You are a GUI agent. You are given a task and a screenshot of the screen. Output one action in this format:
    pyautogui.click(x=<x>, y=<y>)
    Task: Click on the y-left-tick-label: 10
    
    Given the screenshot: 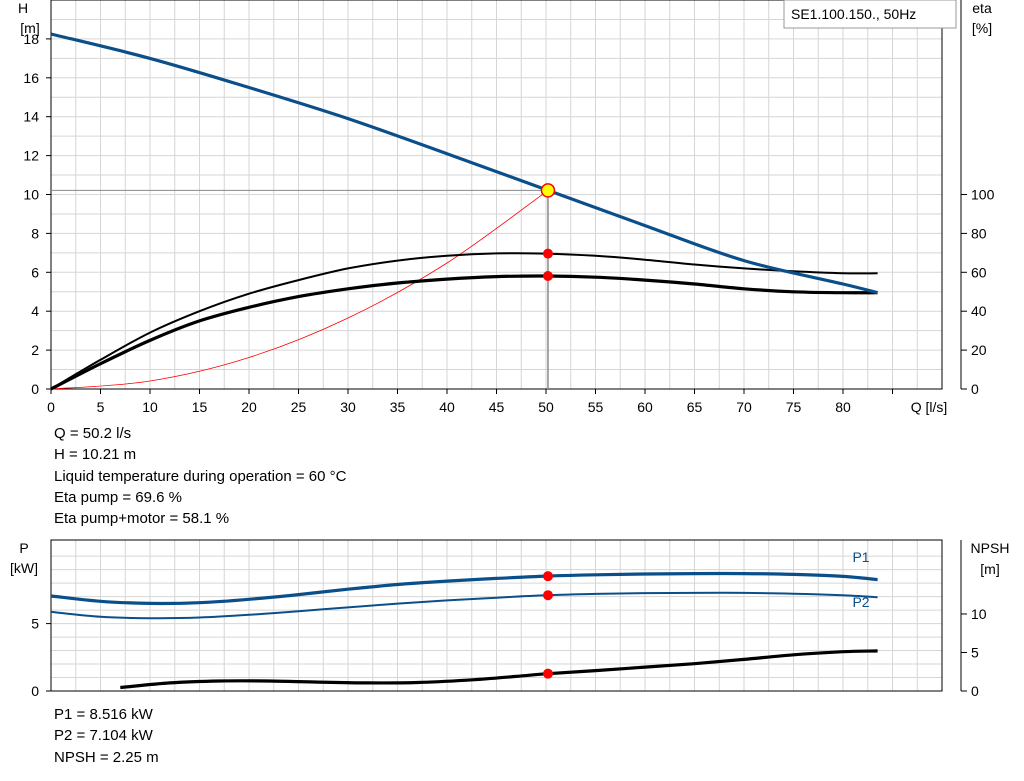 What is the action you would take?
    pyautogui.click(x=31, y=195)
    